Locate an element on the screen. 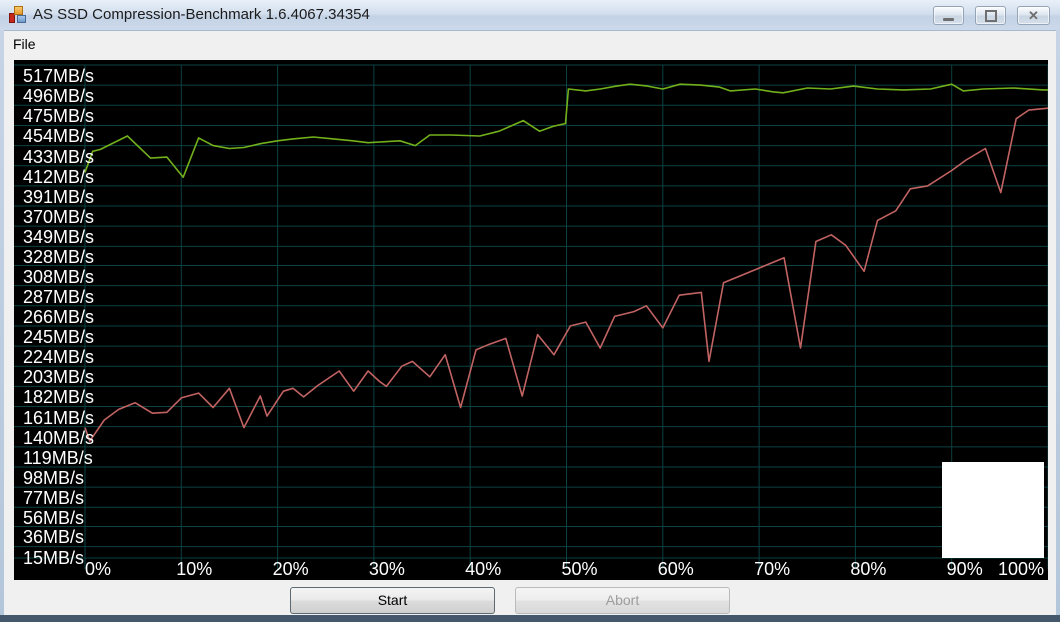 The image size is (1060, 622). y-axis-tick-label: 287MB/s is located at coordinates (59, 296).